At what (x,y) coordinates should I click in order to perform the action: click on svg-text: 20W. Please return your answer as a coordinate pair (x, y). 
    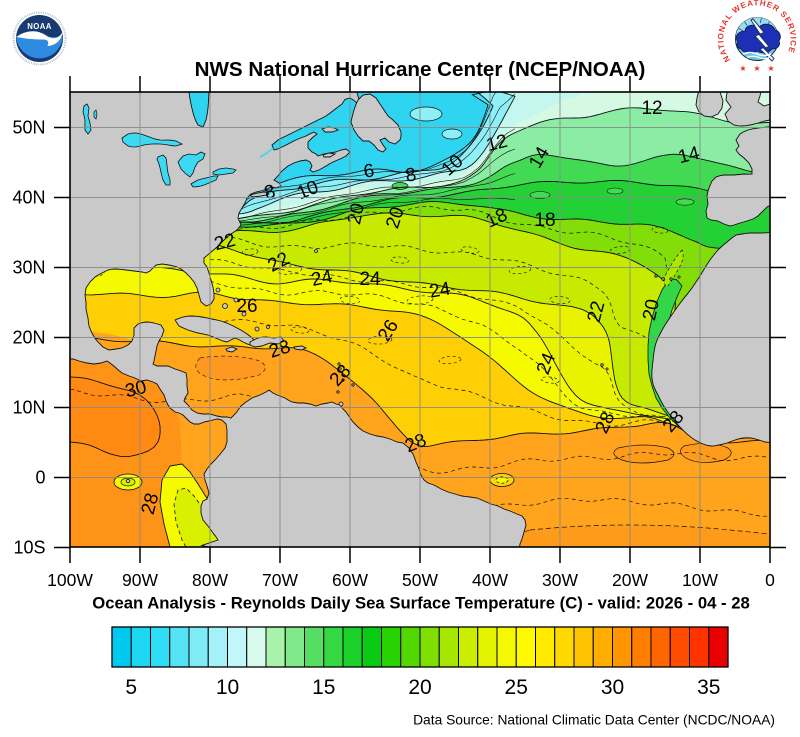
    Looking at the image, I should click on (630, 580).